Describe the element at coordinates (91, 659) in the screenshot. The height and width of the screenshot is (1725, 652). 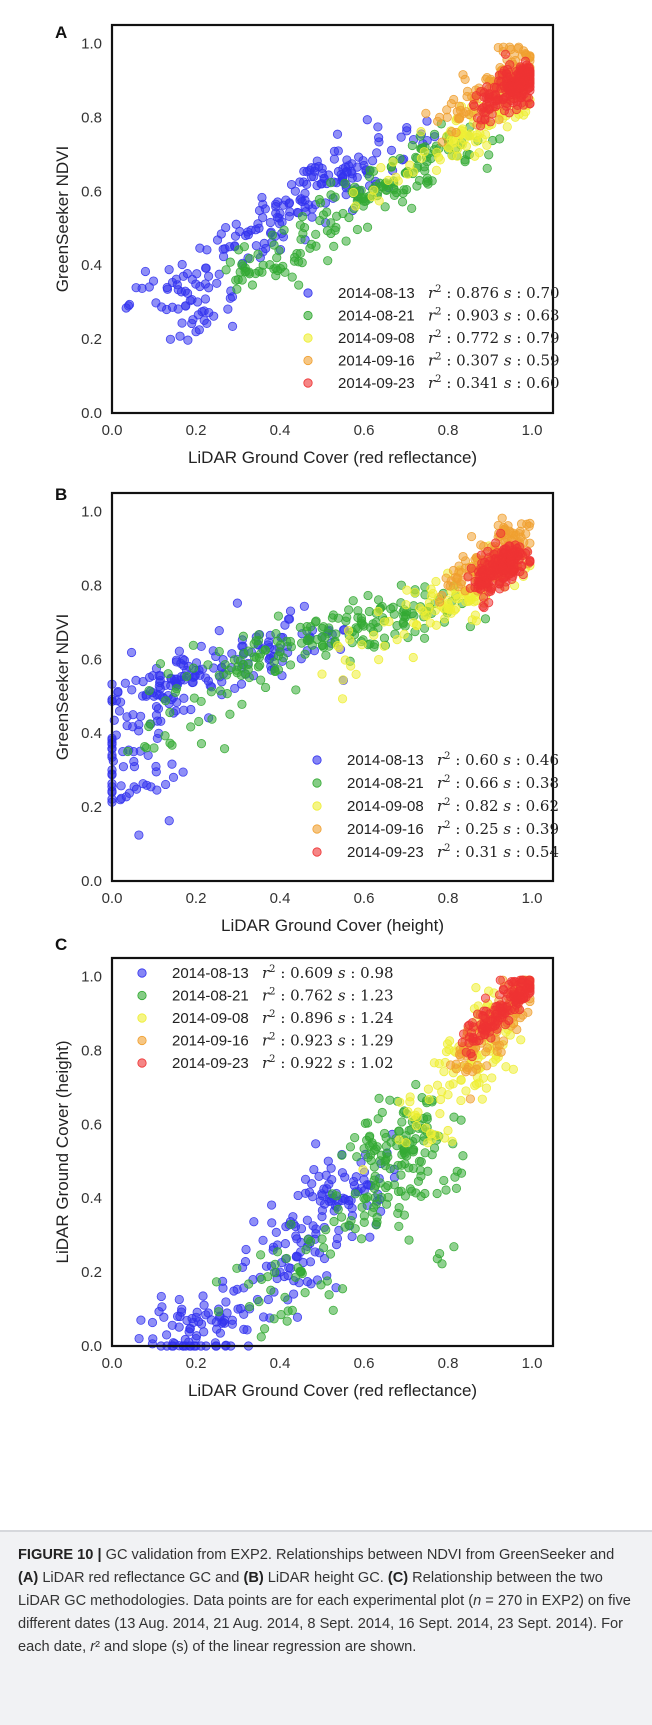
I see `y-tick-label: 0.6` at that location.